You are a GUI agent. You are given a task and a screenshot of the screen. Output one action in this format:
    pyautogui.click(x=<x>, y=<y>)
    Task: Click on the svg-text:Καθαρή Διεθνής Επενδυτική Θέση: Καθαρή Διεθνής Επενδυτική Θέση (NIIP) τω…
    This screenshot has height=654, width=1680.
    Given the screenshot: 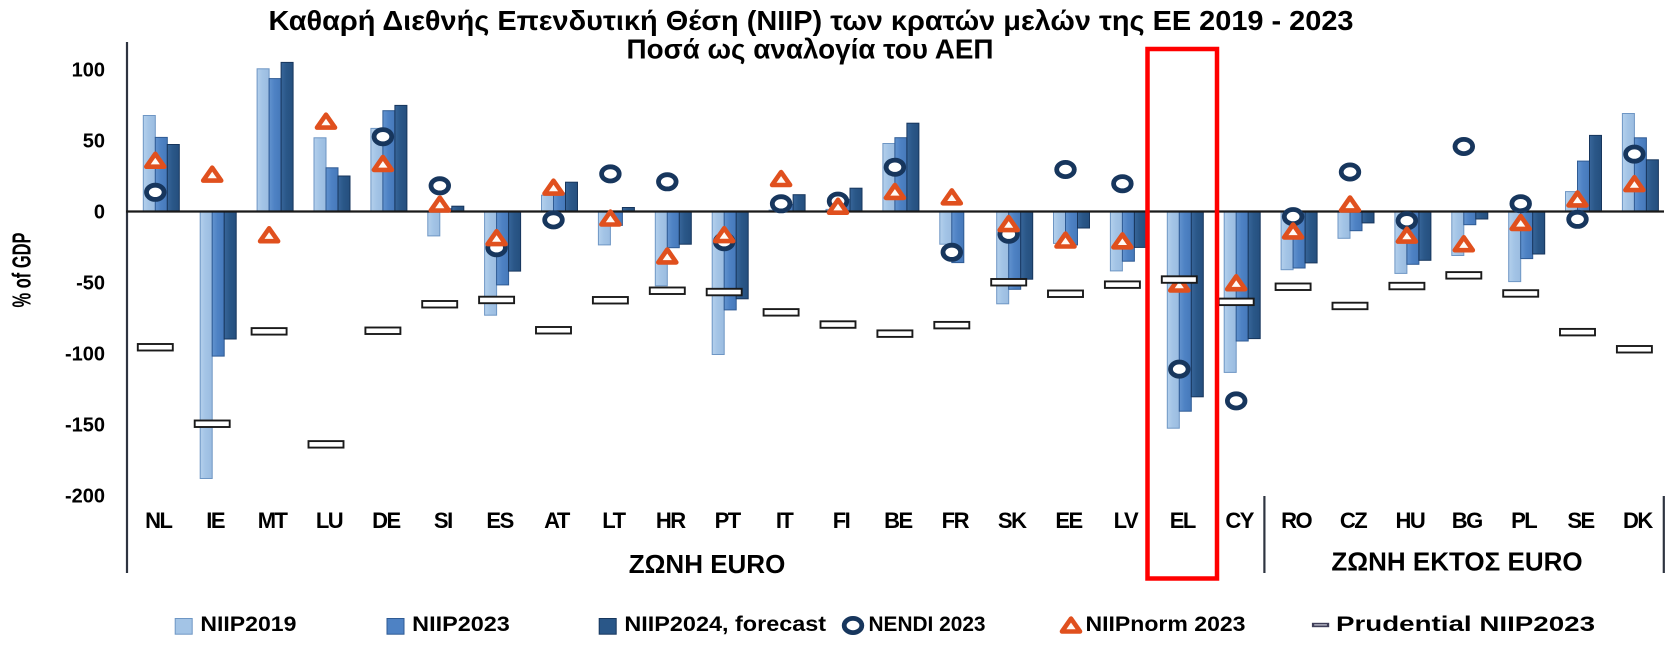 What is the action you would take?
    pyautogui.click(x=811, y=20)
    